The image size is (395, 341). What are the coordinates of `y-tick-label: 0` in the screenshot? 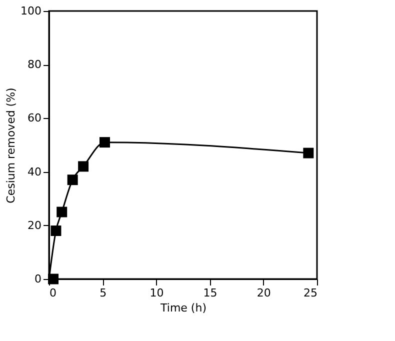 It's located at (38, 279).